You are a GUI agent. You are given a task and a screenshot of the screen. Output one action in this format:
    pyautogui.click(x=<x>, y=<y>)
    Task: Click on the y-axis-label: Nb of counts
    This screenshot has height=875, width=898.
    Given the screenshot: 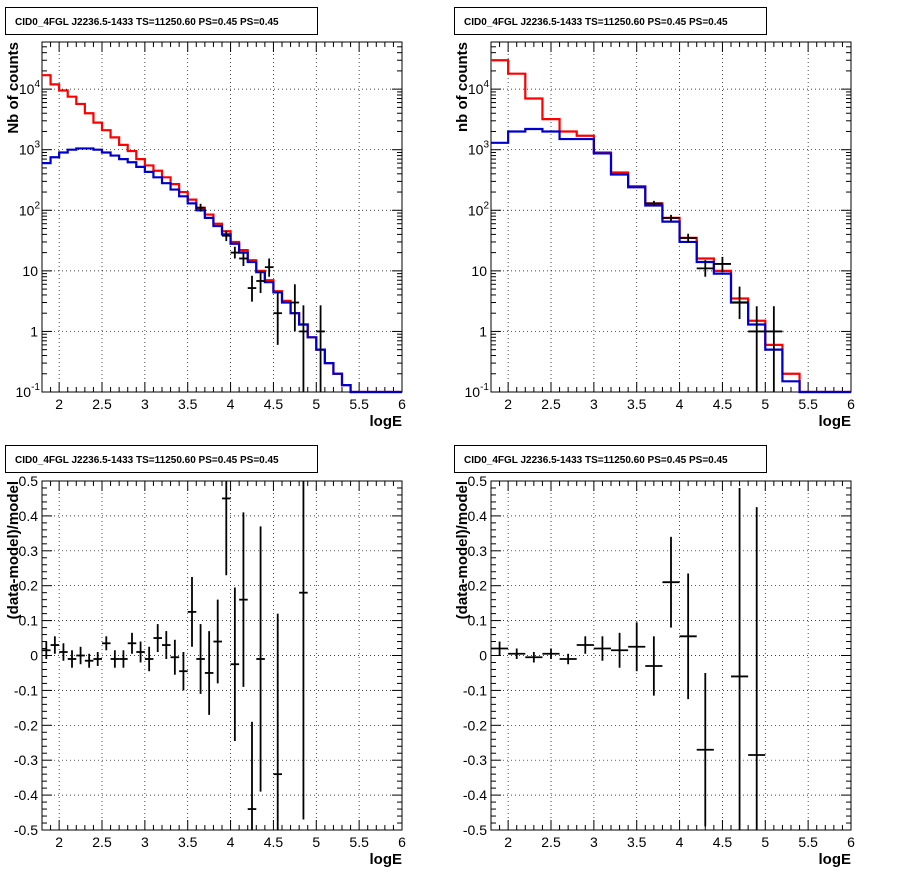 What is the action you would take?
    pyautogui.click(x=13, y=88)
    